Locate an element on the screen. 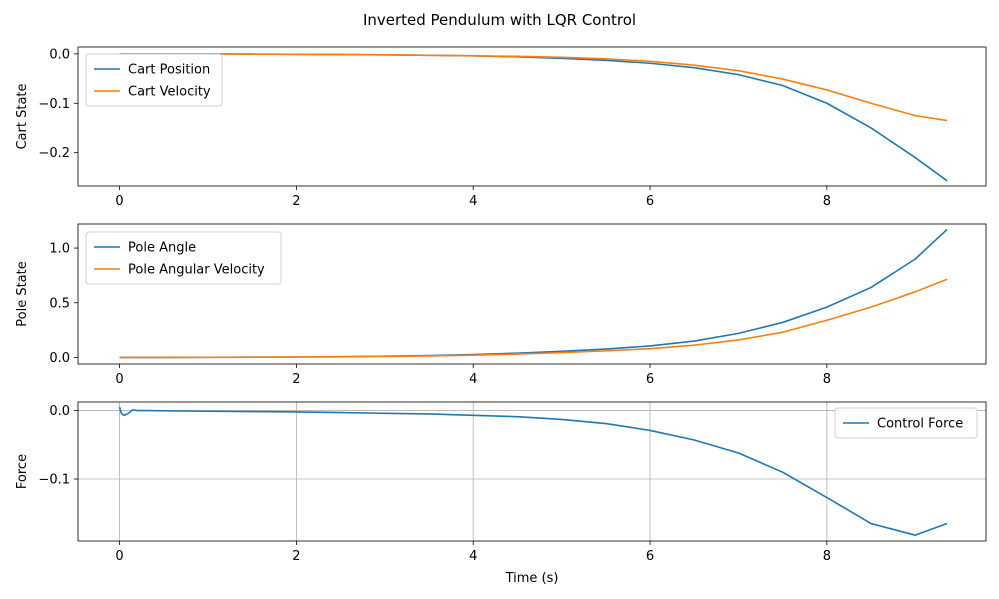 The image size is (999, 599). legend-entry: Pole Angular Velocity is located at coordinates (196, 270).